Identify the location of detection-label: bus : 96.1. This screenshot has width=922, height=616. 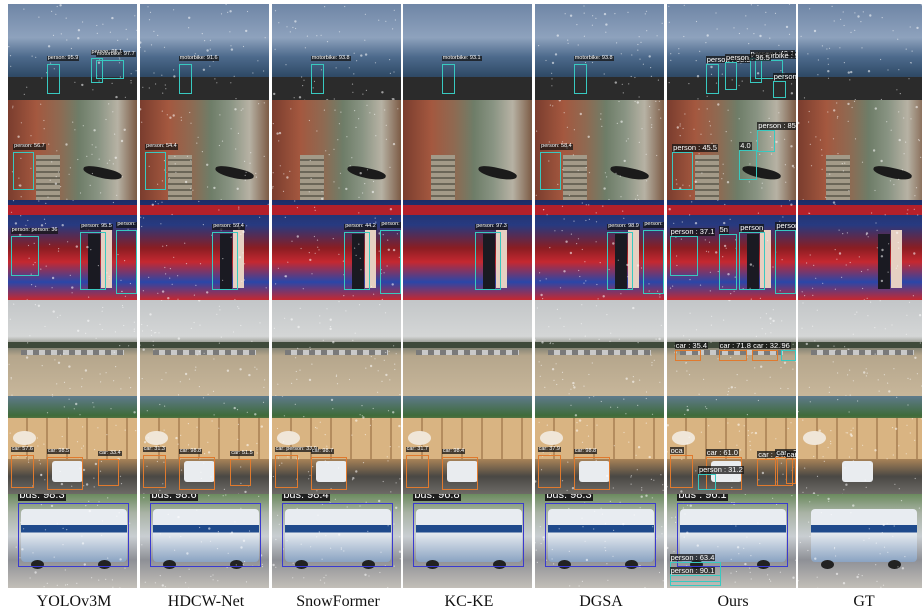
(702, 498).